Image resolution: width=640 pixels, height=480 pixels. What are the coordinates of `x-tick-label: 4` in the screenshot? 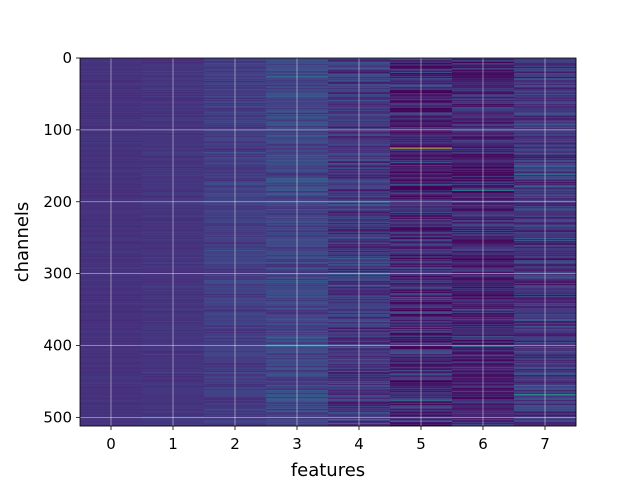 It's located at (359, 444).